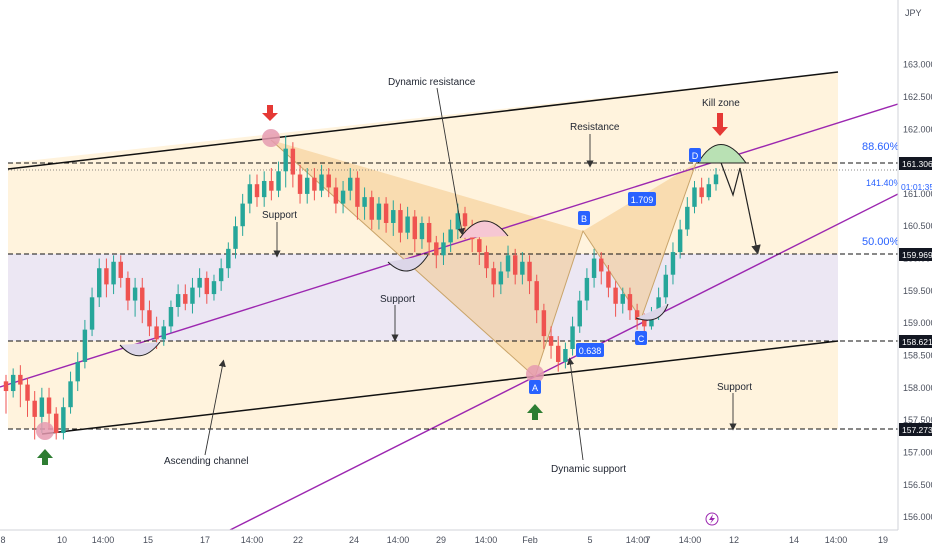  Describe the element at coordinates (917, 97) in the screenshot. I see `price-tick-1: 162.500` at that location.